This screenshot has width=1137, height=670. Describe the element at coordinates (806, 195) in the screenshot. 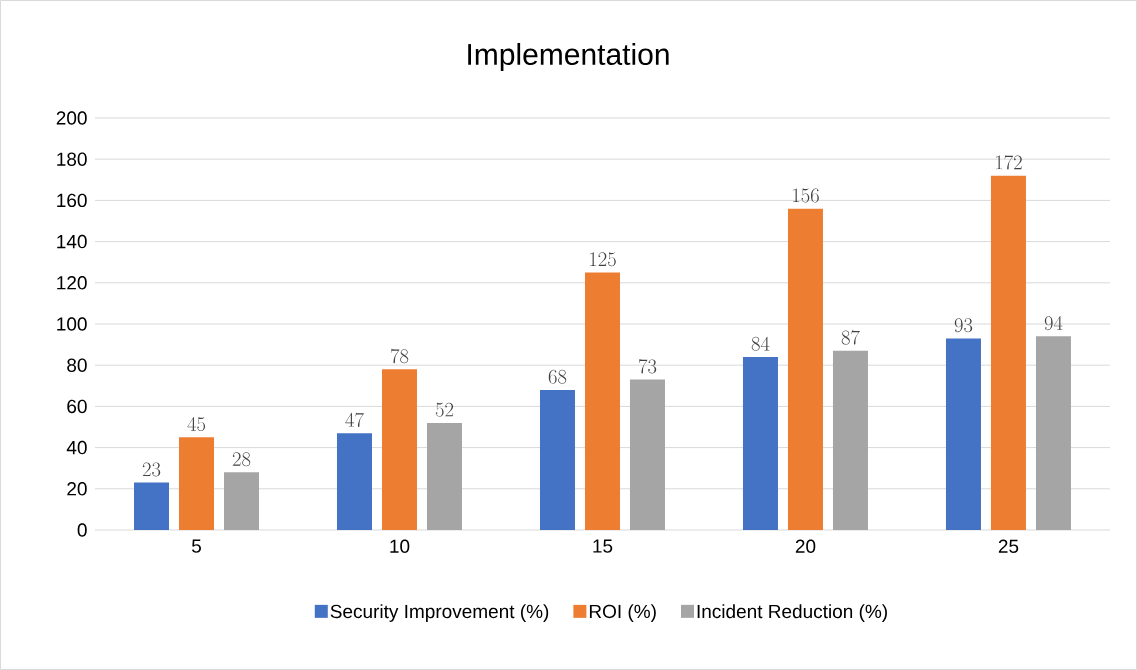

I see `data-label: 156` at that location.